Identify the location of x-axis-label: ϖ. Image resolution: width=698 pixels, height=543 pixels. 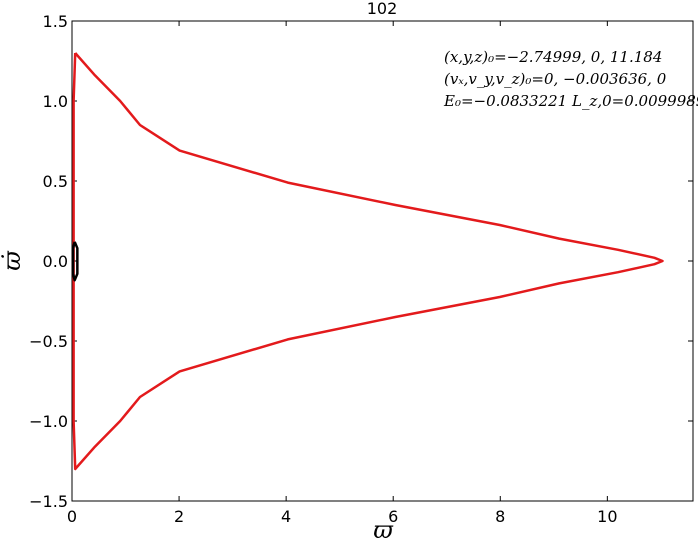
(383, 527).